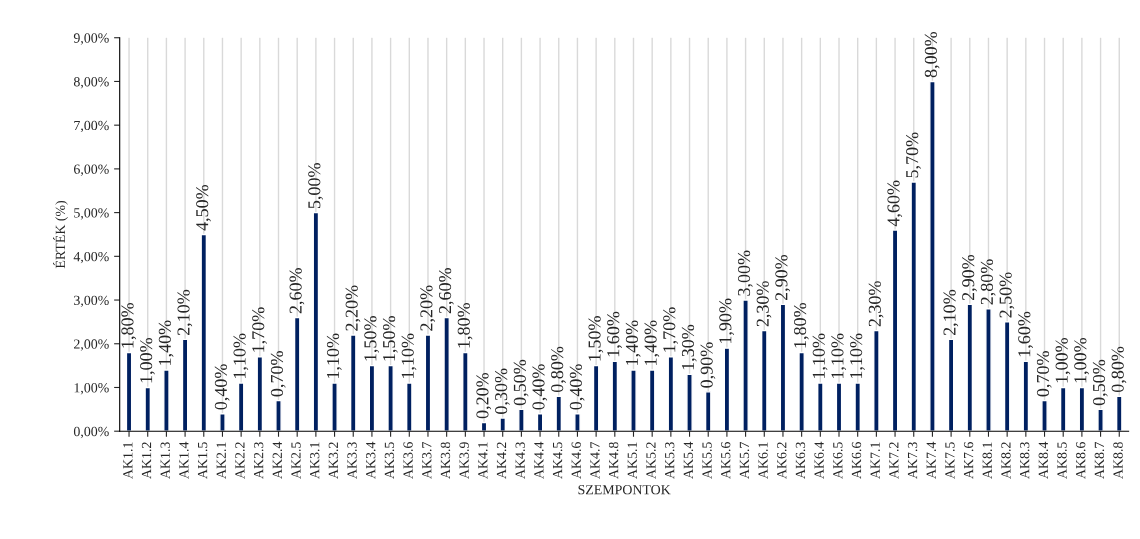 The image size is (1140, 539). I want to click on x-tick-label: AK2.4, so click(277, 460).